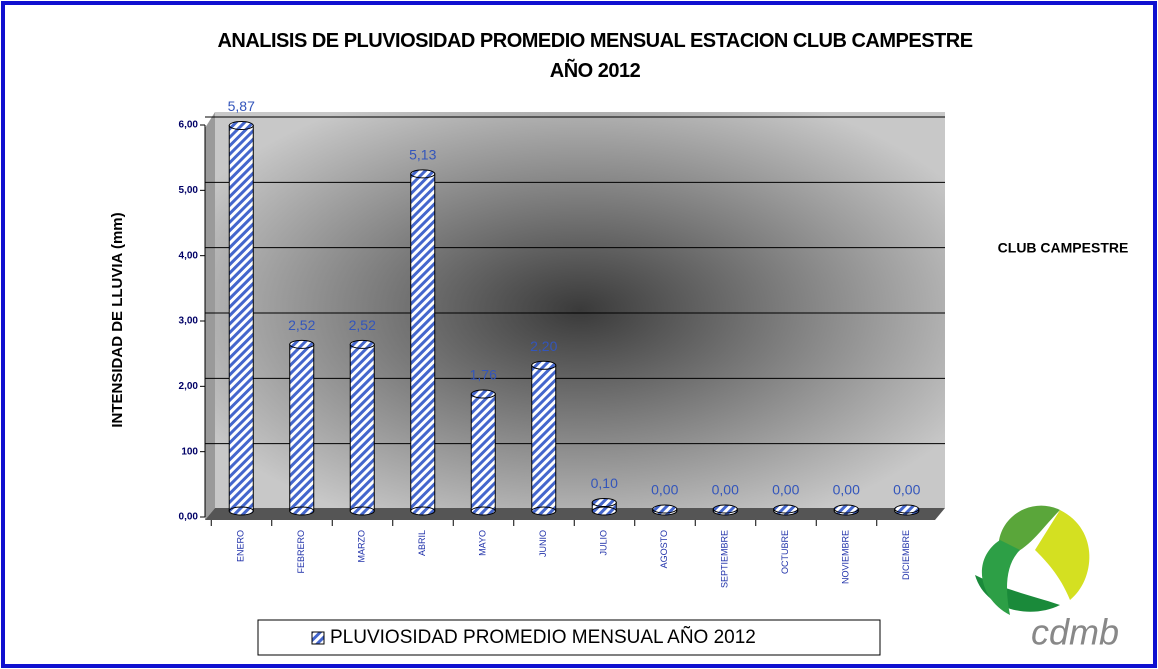 The width and height of the screenshot is (1158, 669). What do you see at coordinates (362, 546) in the screenshot?
I see `x-tick-label: MARZO` at bounding box center [362, 546].